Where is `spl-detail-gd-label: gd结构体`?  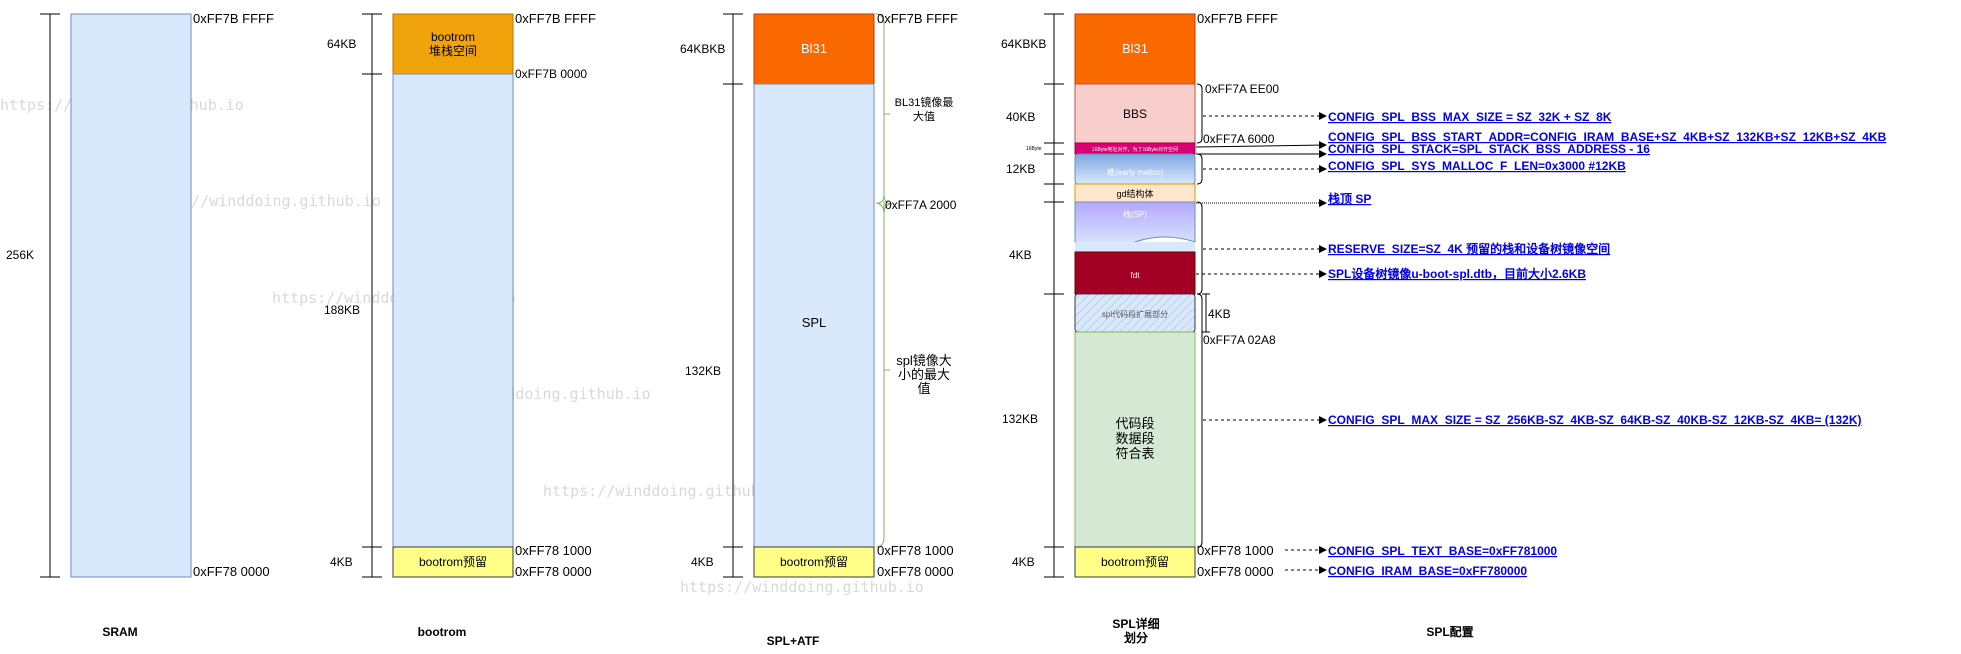 spl-detail-gd-label: gd结构体 is located at coordinates (1134, 193).